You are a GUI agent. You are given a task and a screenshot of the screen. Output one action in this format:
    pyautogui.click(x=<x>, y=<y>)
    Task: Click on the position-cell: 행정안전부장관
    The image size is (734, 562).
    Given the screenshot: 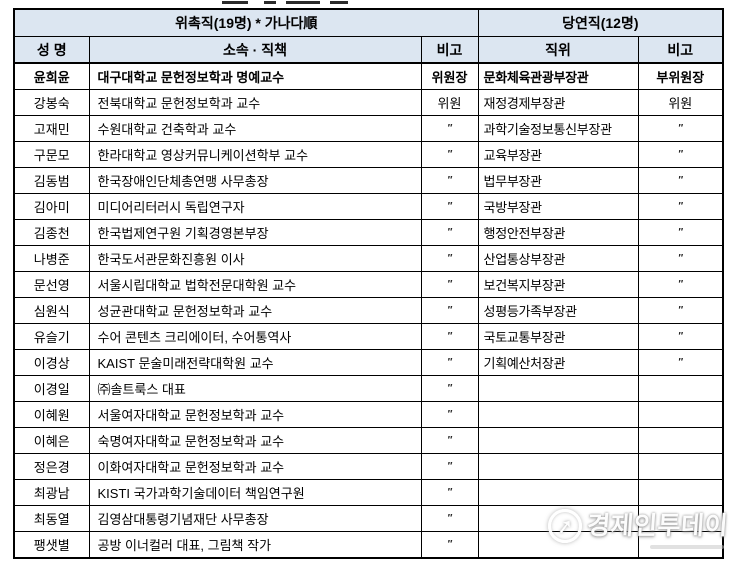 What is the action you would take?
    pyautogui.click(x=558, y=232)
    